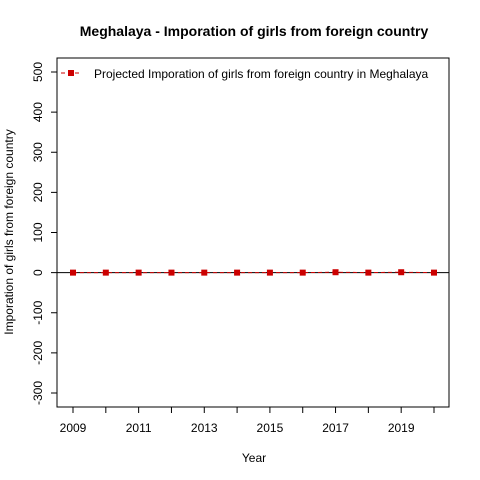 This screenshot has height=480, width=480. Describe the element at coordinates (335, 428) in the screenshot. I see `x-tick-label: 2017` at that location.